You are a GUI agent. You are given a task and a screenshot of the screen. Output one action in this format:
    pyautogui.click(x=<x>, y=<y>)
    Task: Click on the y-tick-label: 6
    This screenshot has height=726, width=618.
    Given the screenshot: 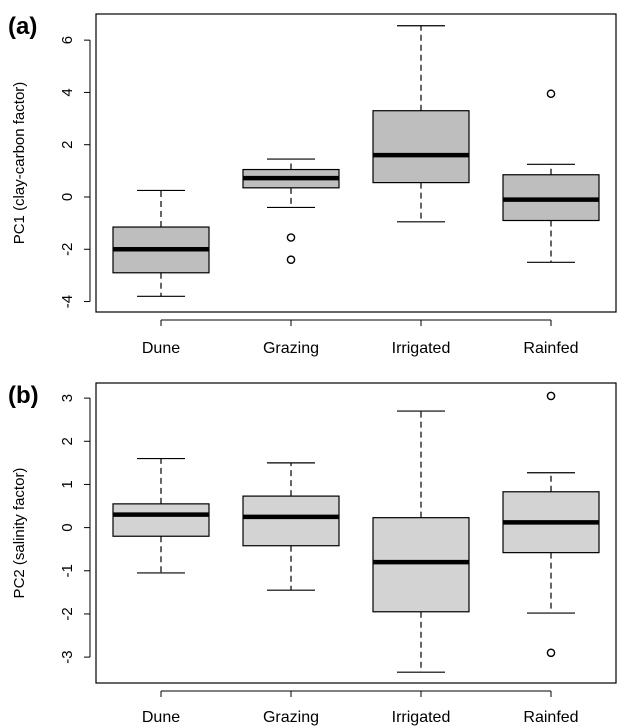 What is the action you would take?
    pyautogui.click(x=67, y=40)
    